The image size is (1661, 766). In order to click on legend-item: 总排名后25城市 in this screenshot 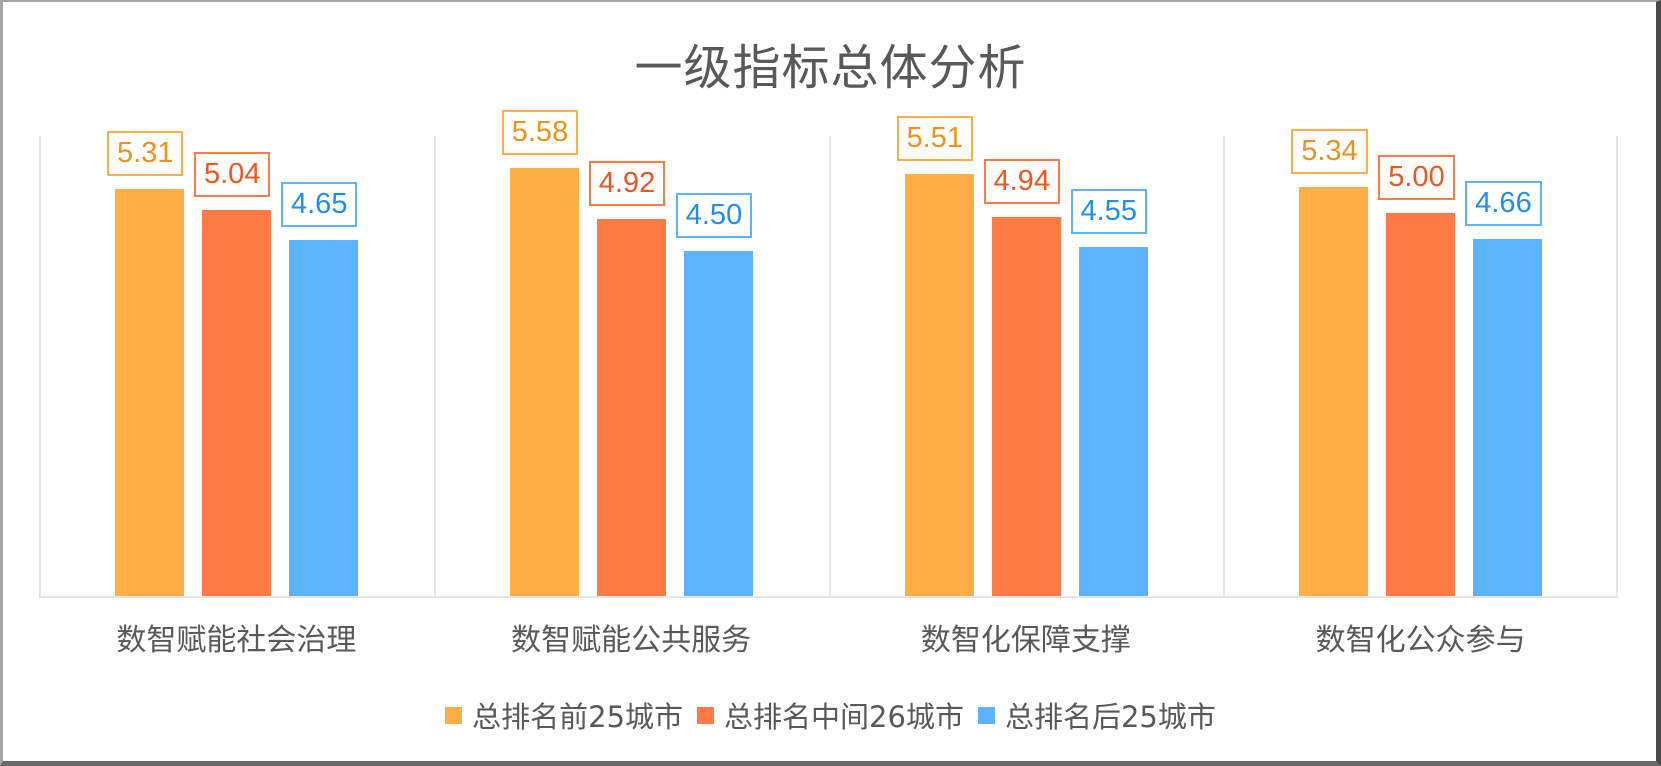, I will do `click(1096, 715)`.